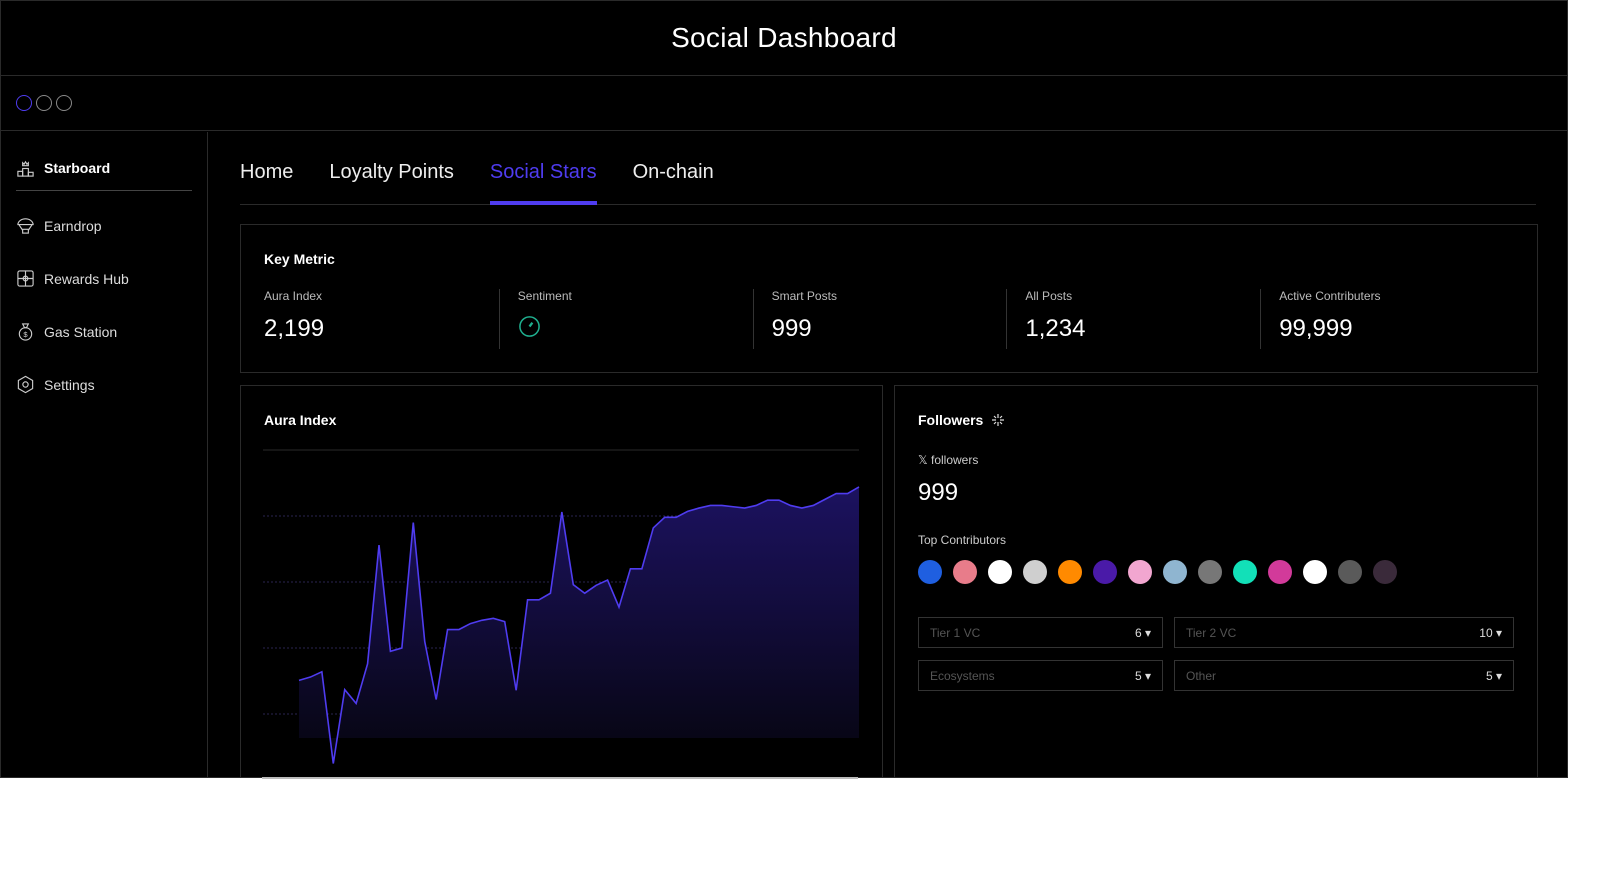 The image size is (1602, 870). I want to click on money-bag-icon: $, so click(25, 332).